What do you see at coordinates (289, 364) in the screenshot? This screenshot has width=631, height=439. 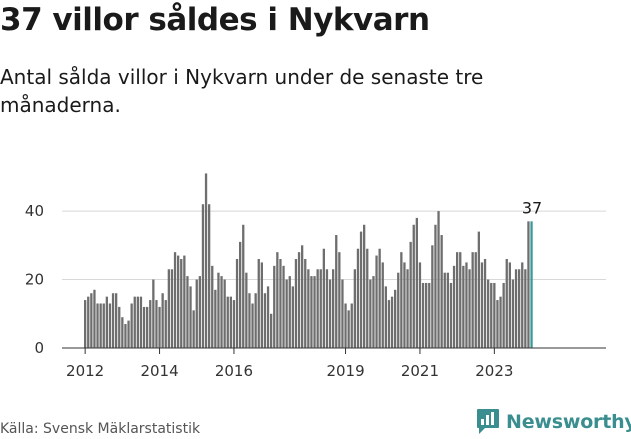 I see `x-axis-ticks: 2012 2014 2016 2019 2021 2023` at bounding box center [289, 364].